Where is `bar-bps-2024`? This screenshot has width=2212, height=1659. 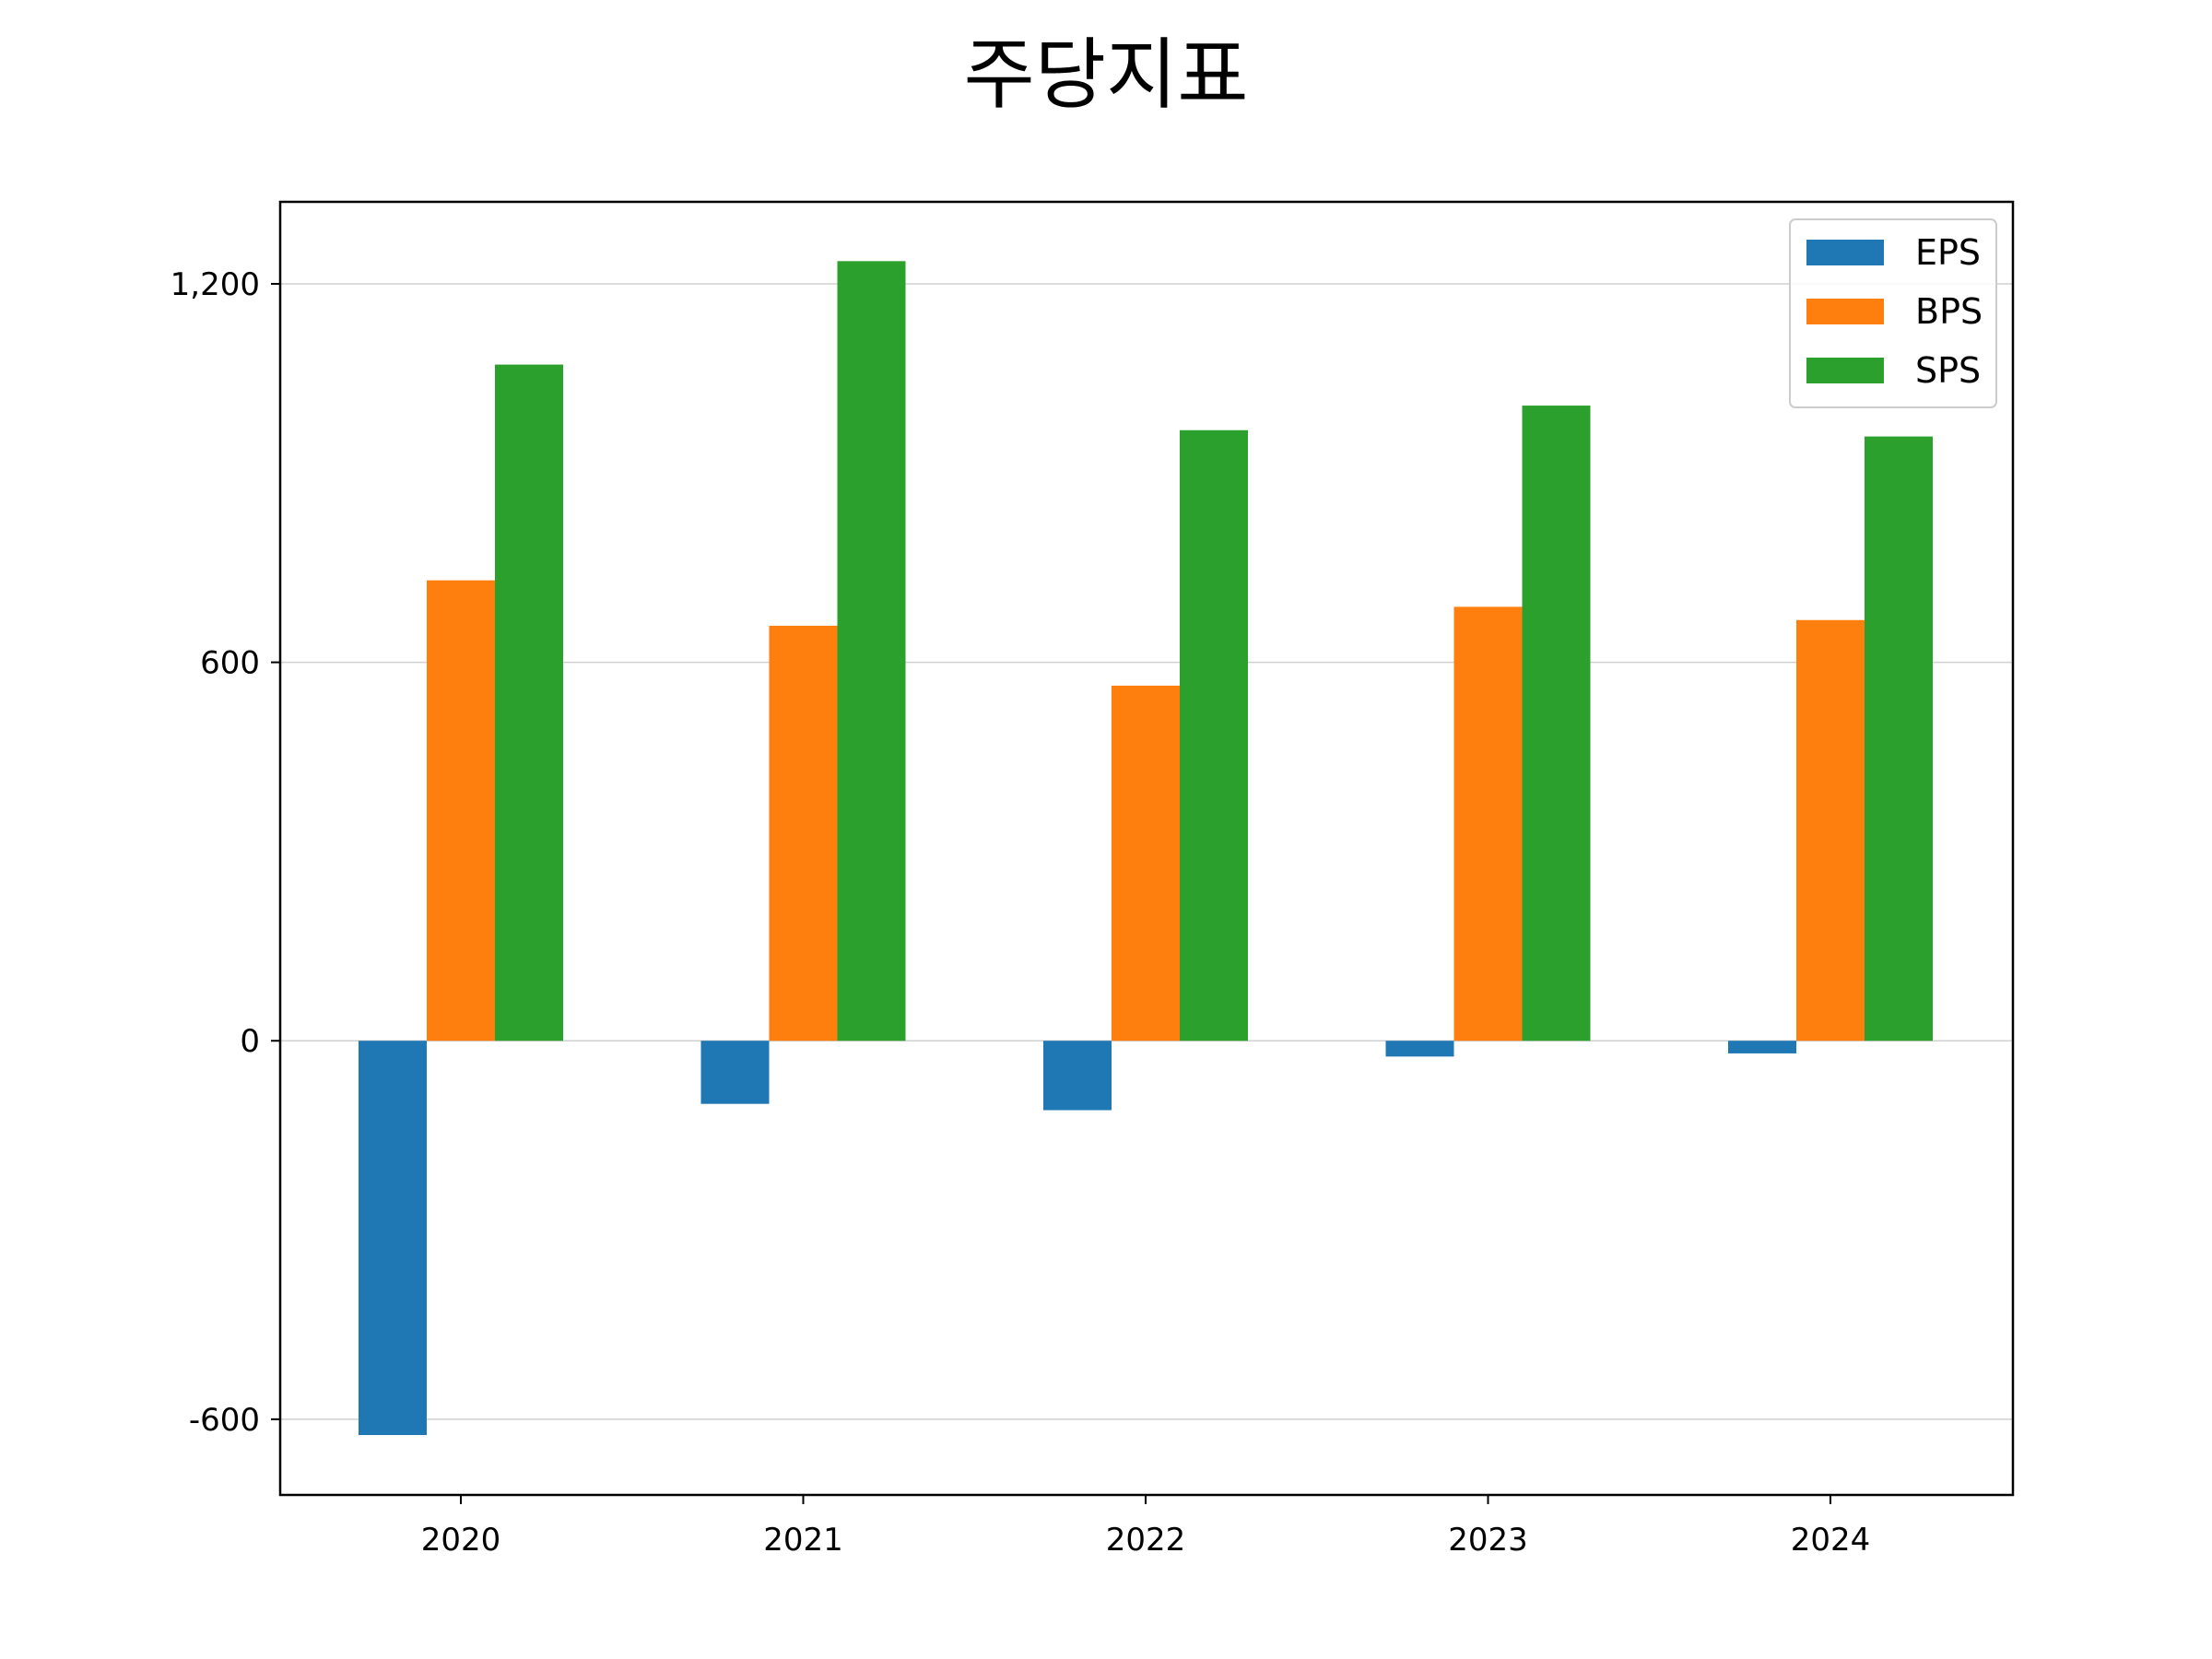 bar-bps-2024 is located at coordinates (1830, 830).